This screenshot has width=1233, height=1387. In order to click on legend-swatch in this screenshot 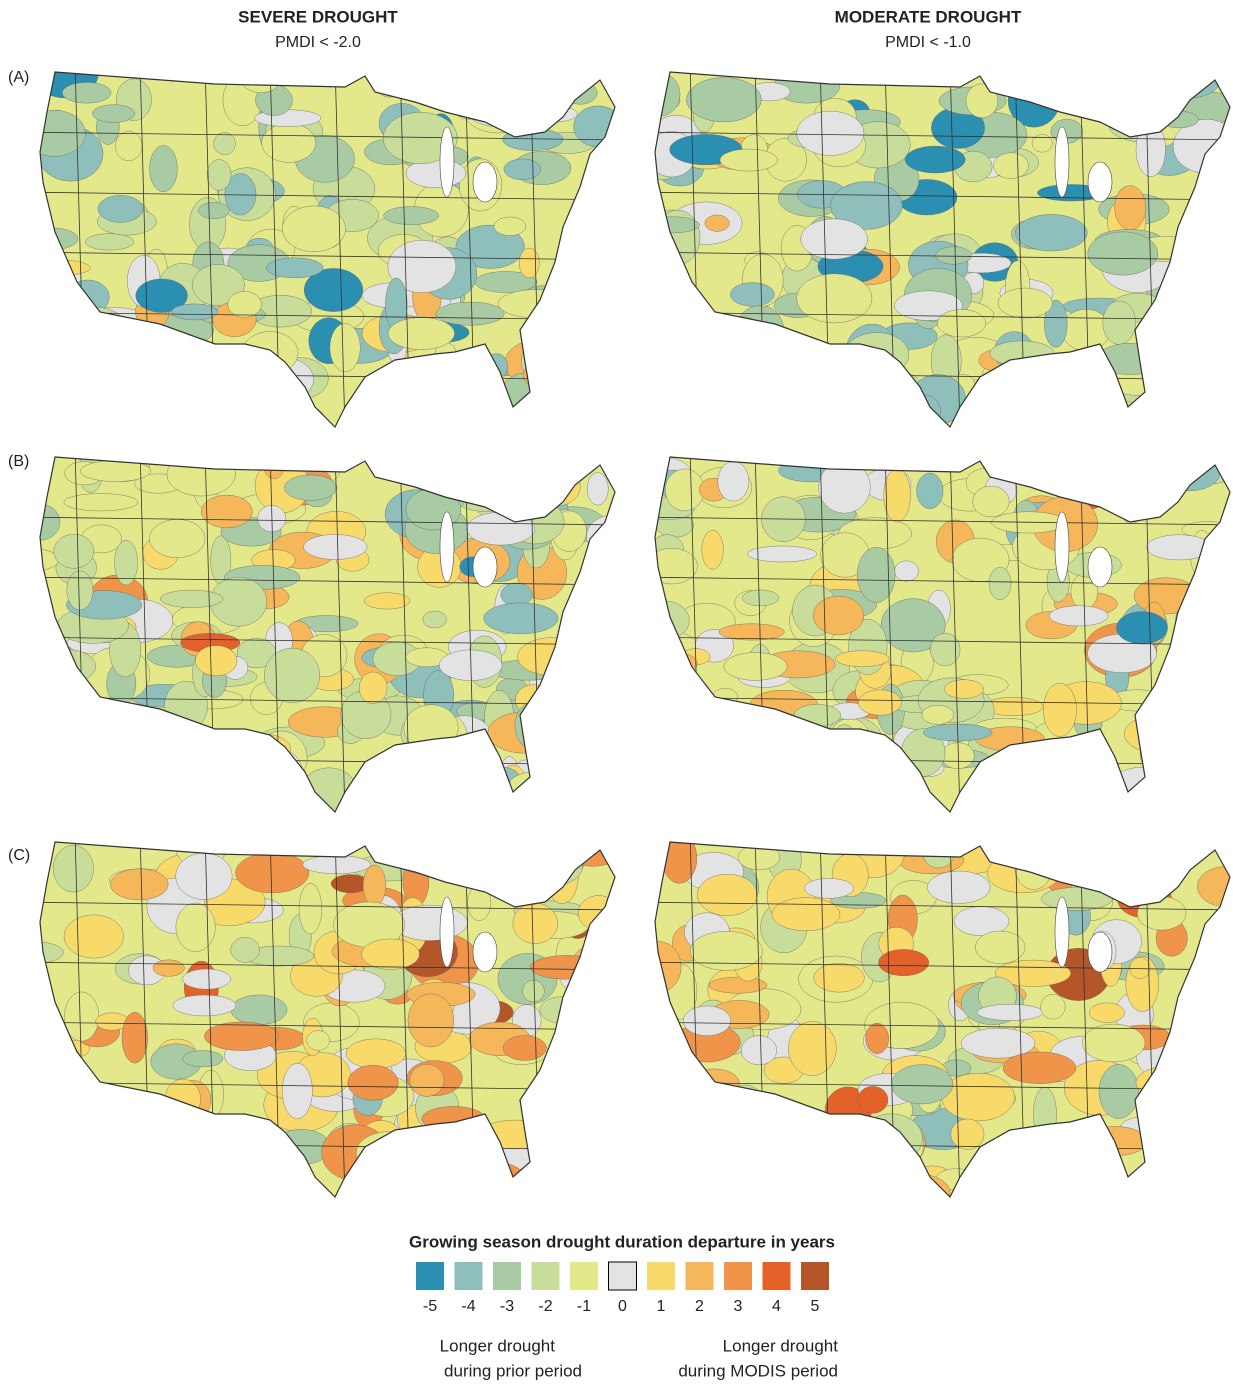, I will do `click(815, 1276)`.